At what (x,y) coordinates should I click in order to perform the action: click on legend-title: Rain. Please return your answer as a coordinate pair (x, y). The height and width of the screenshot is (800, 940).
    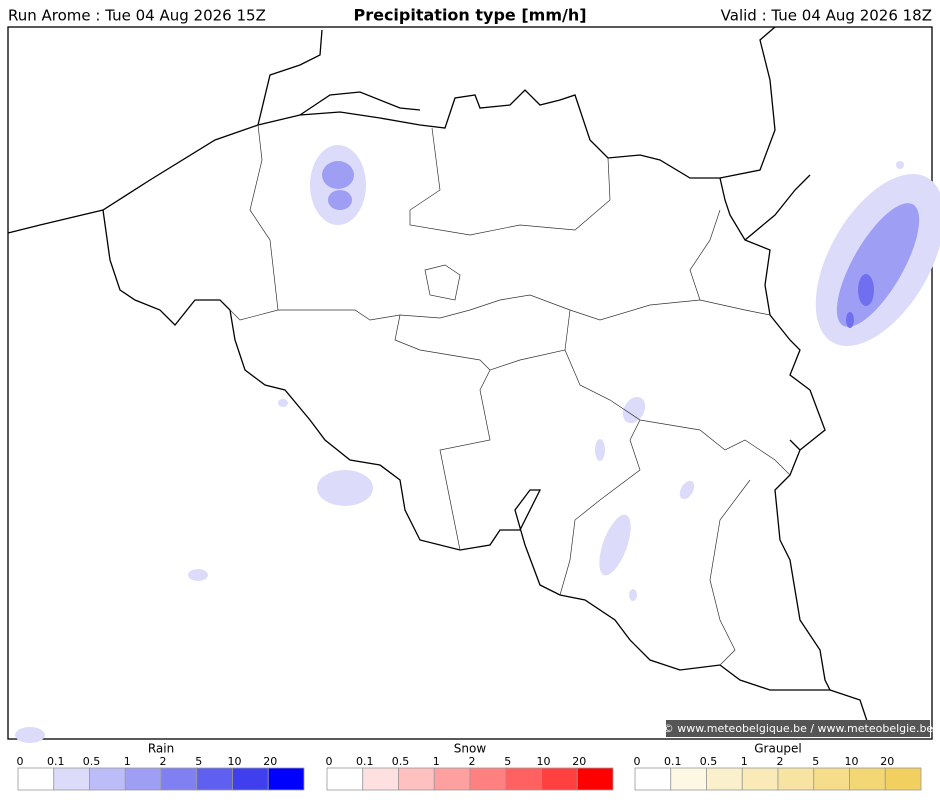
    Looking at the image, I should click on (161, 749).